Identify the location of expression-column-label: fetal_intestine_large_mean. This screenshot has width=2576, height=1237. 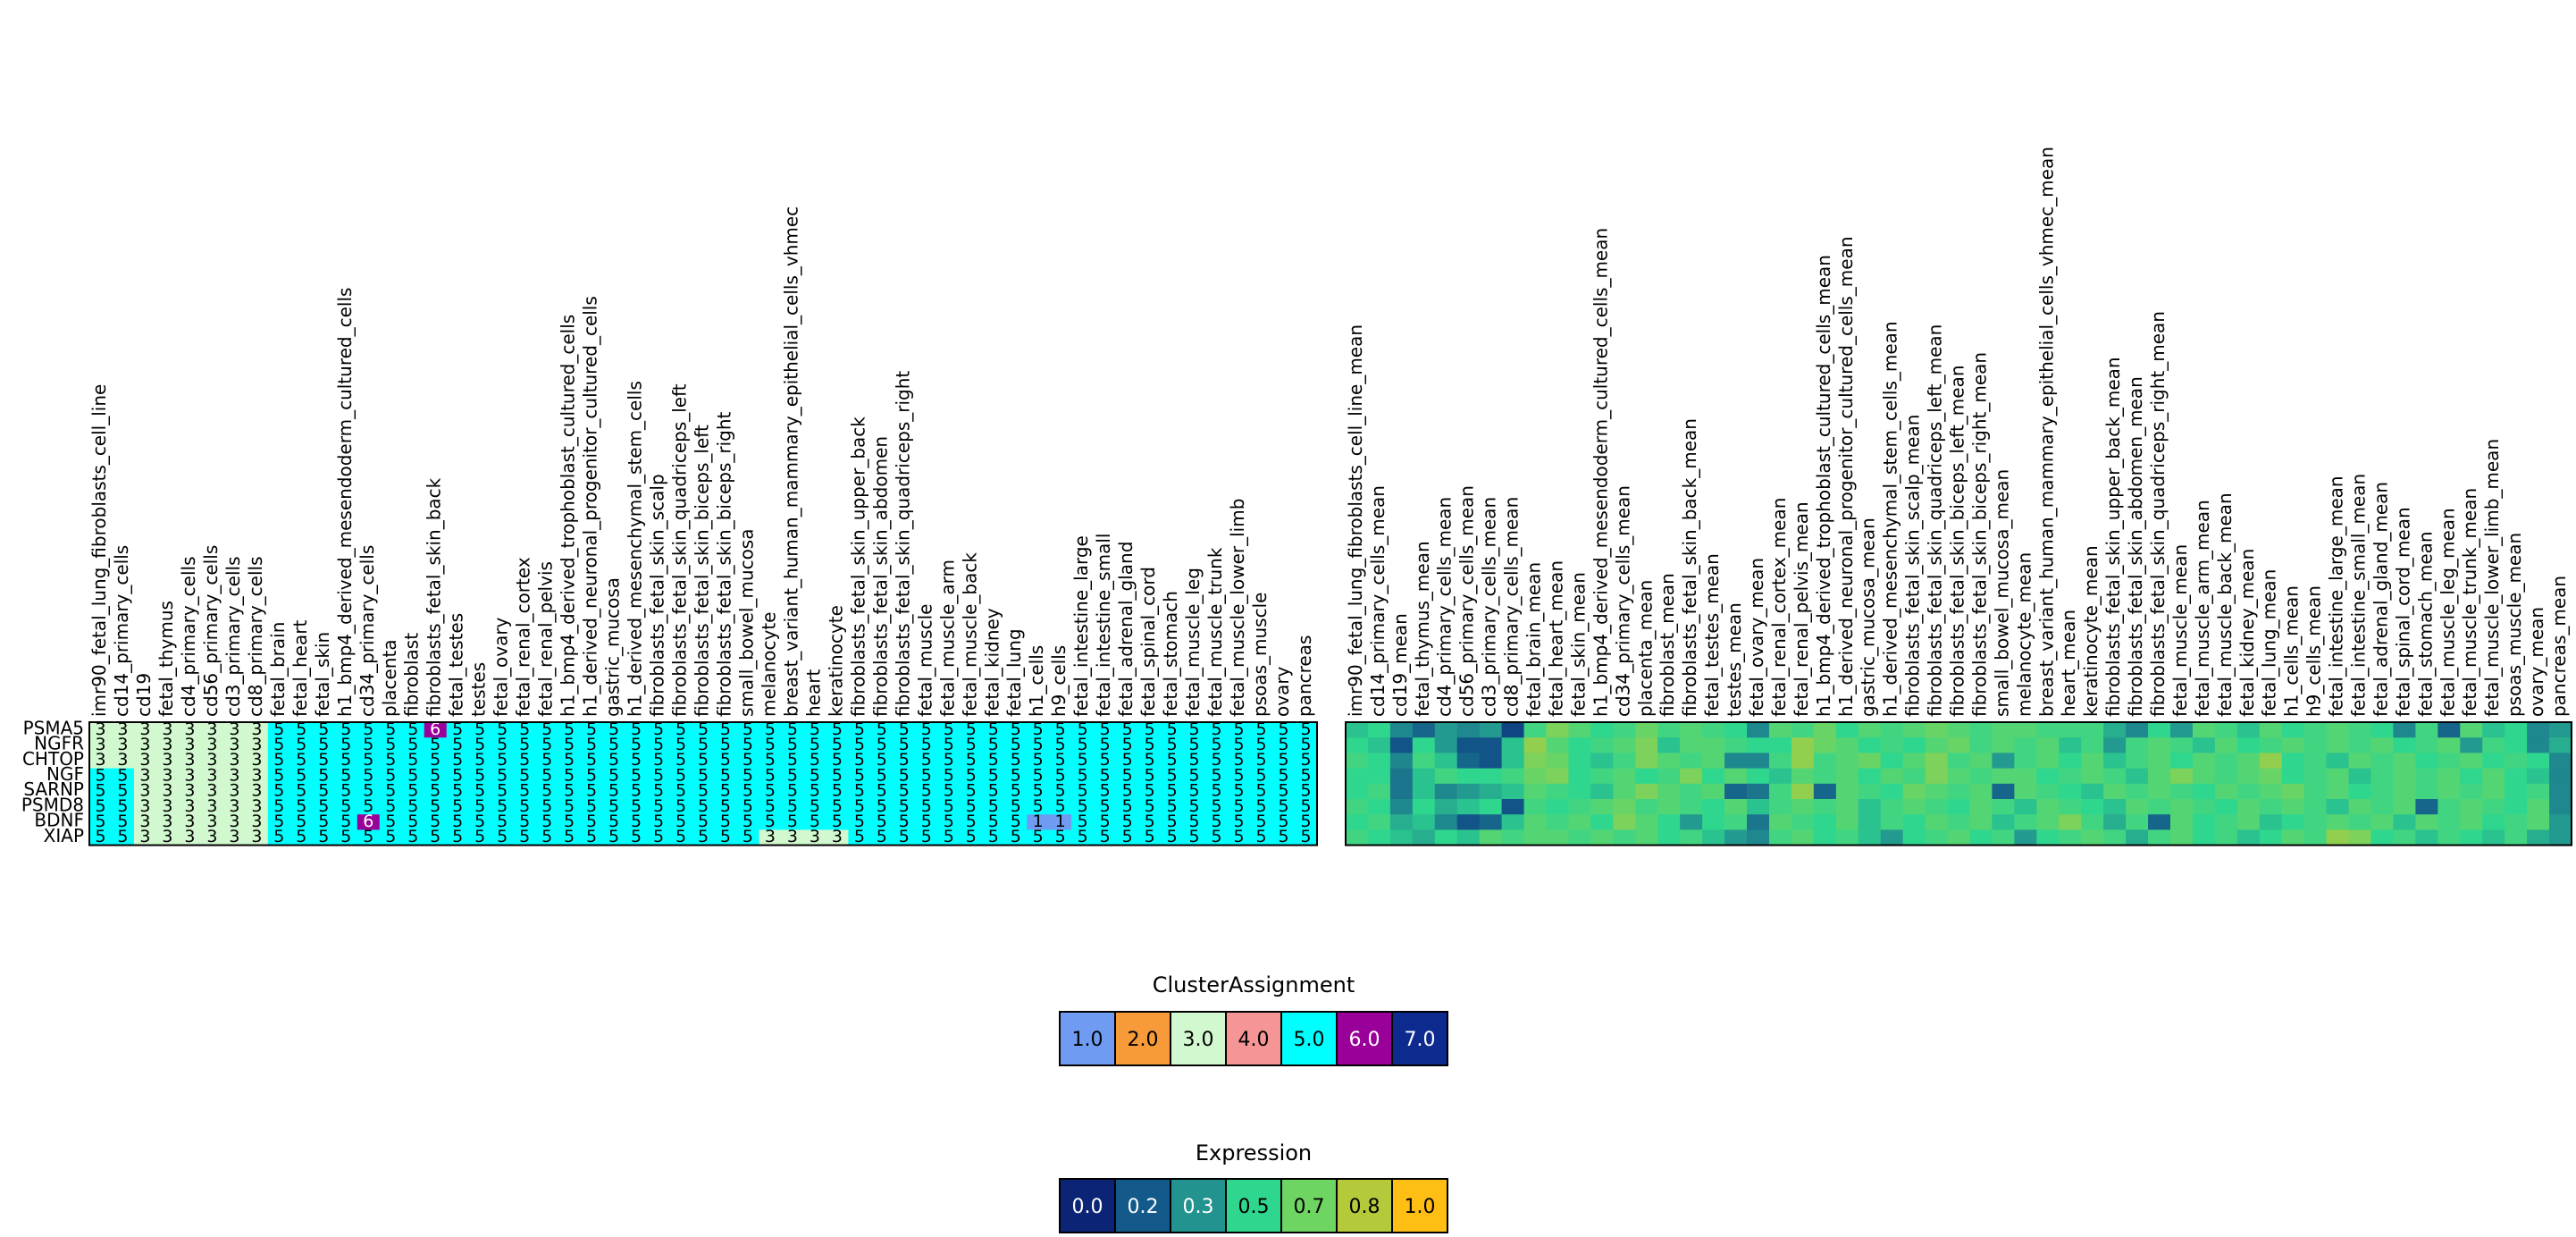
(2336, 596).